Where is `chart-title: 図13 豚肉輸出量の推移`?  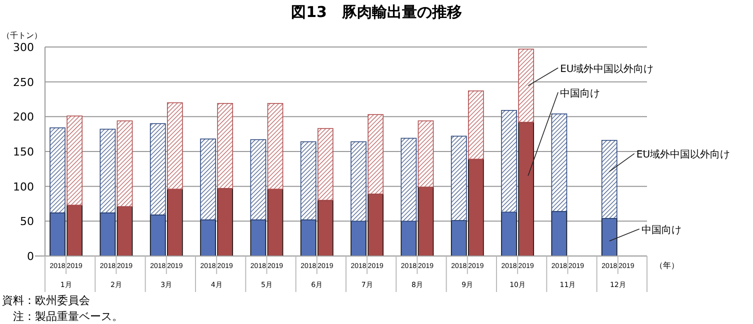
chart-title: 図13 豚肉輸出量の推移 is located at coordinates (376, 12).